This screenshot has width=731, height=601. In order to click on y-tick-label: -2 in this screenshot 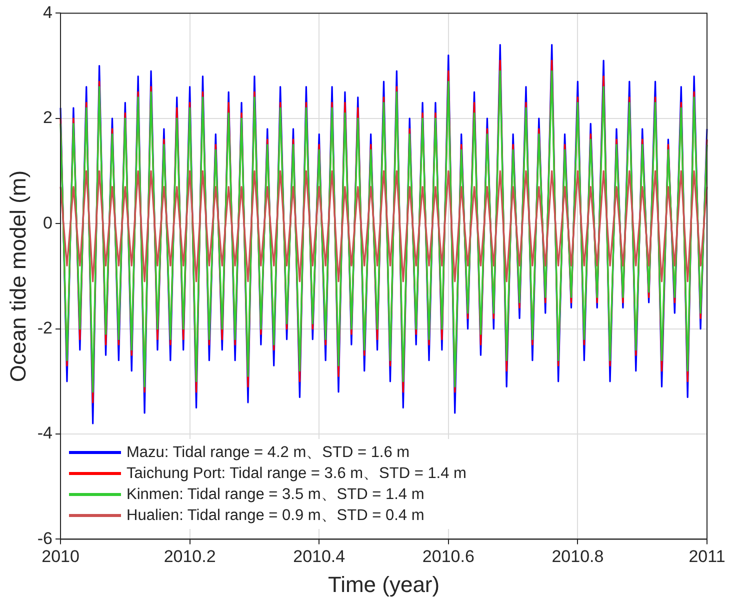, I will do `click(45, 328)`.